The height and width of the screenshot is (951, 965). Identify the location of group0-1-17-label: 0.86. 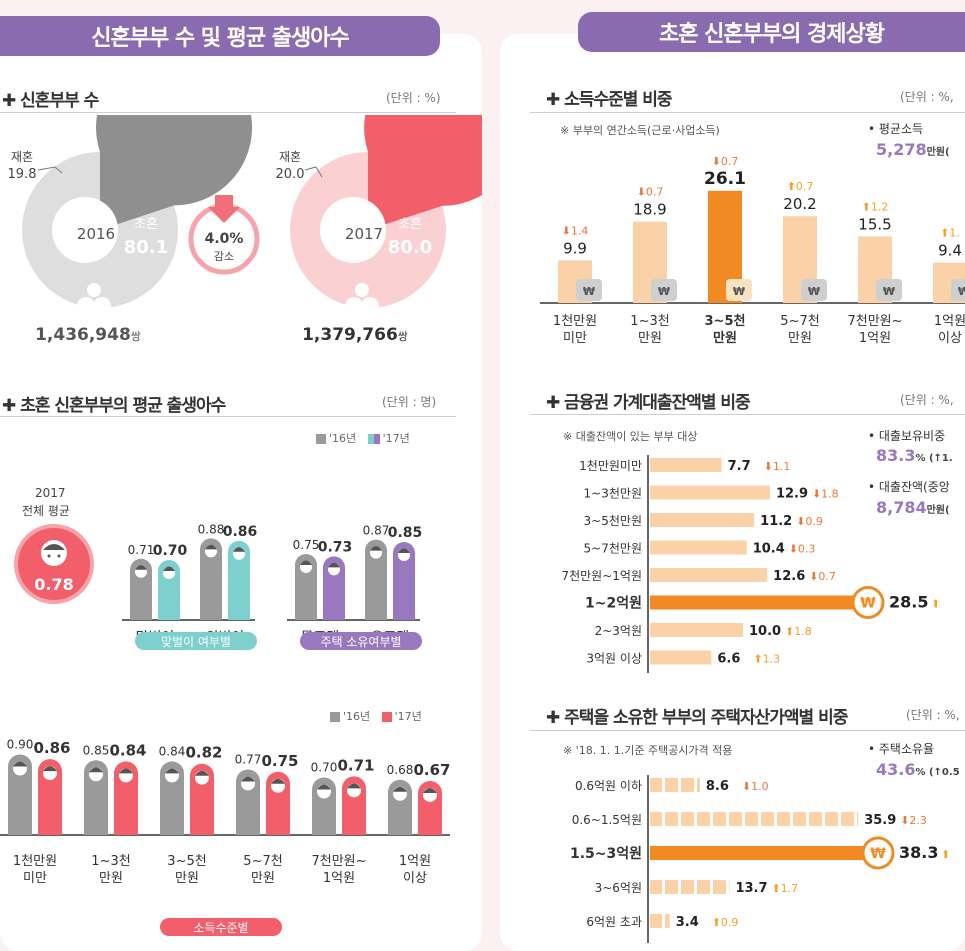
(240, 532).